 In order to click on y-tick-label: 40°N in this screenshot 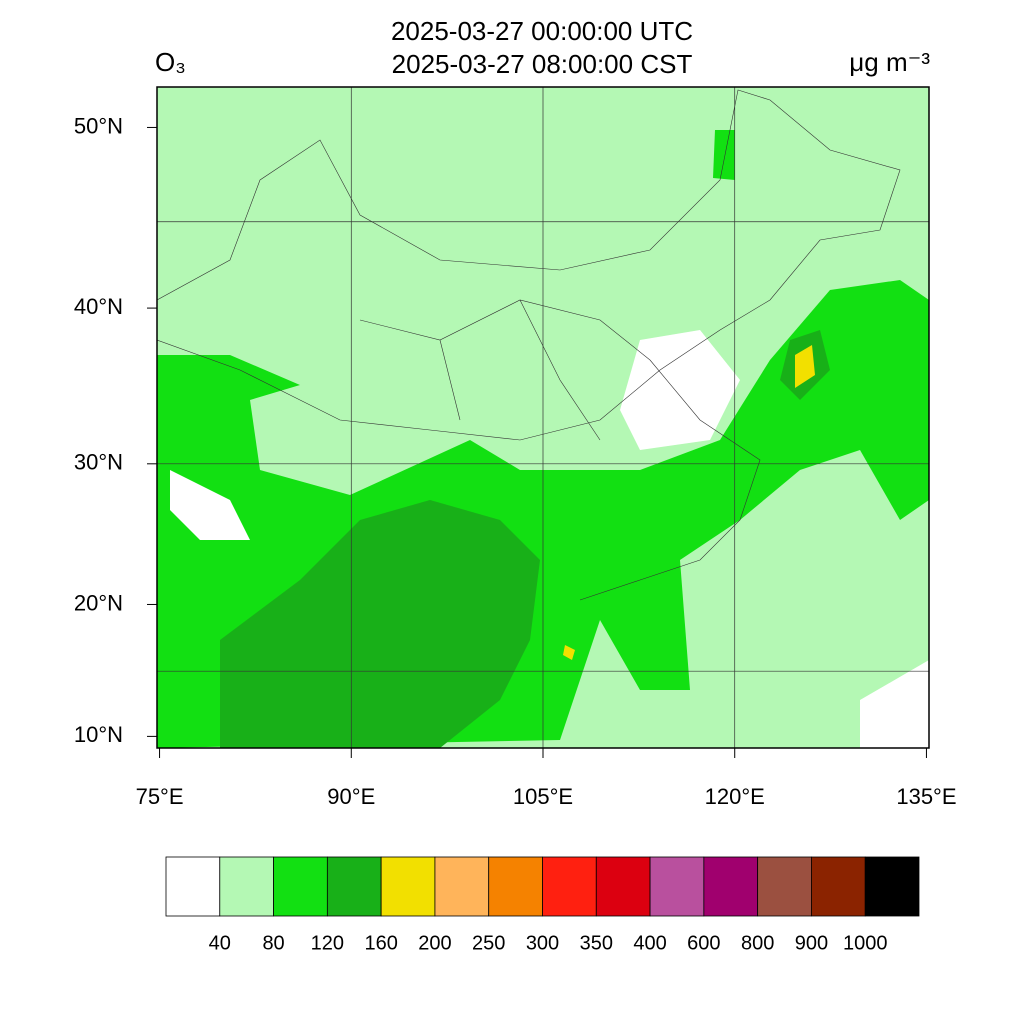, I will do `click(98, 306)`.